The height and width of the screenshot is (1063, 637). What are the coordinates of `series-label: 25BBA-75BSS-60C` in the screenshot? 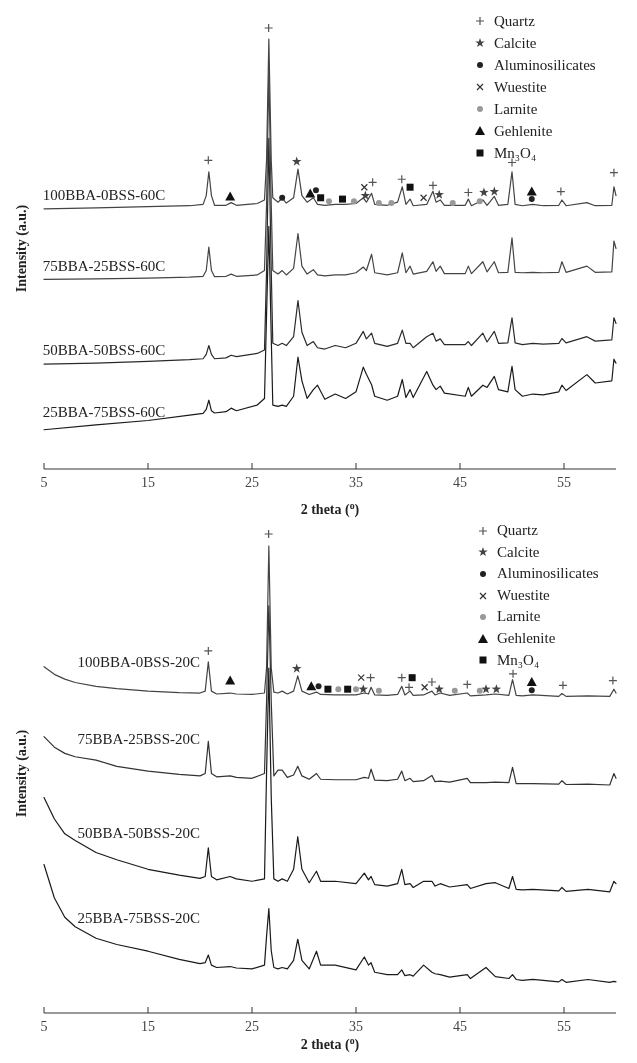 It's located at (104, 411).